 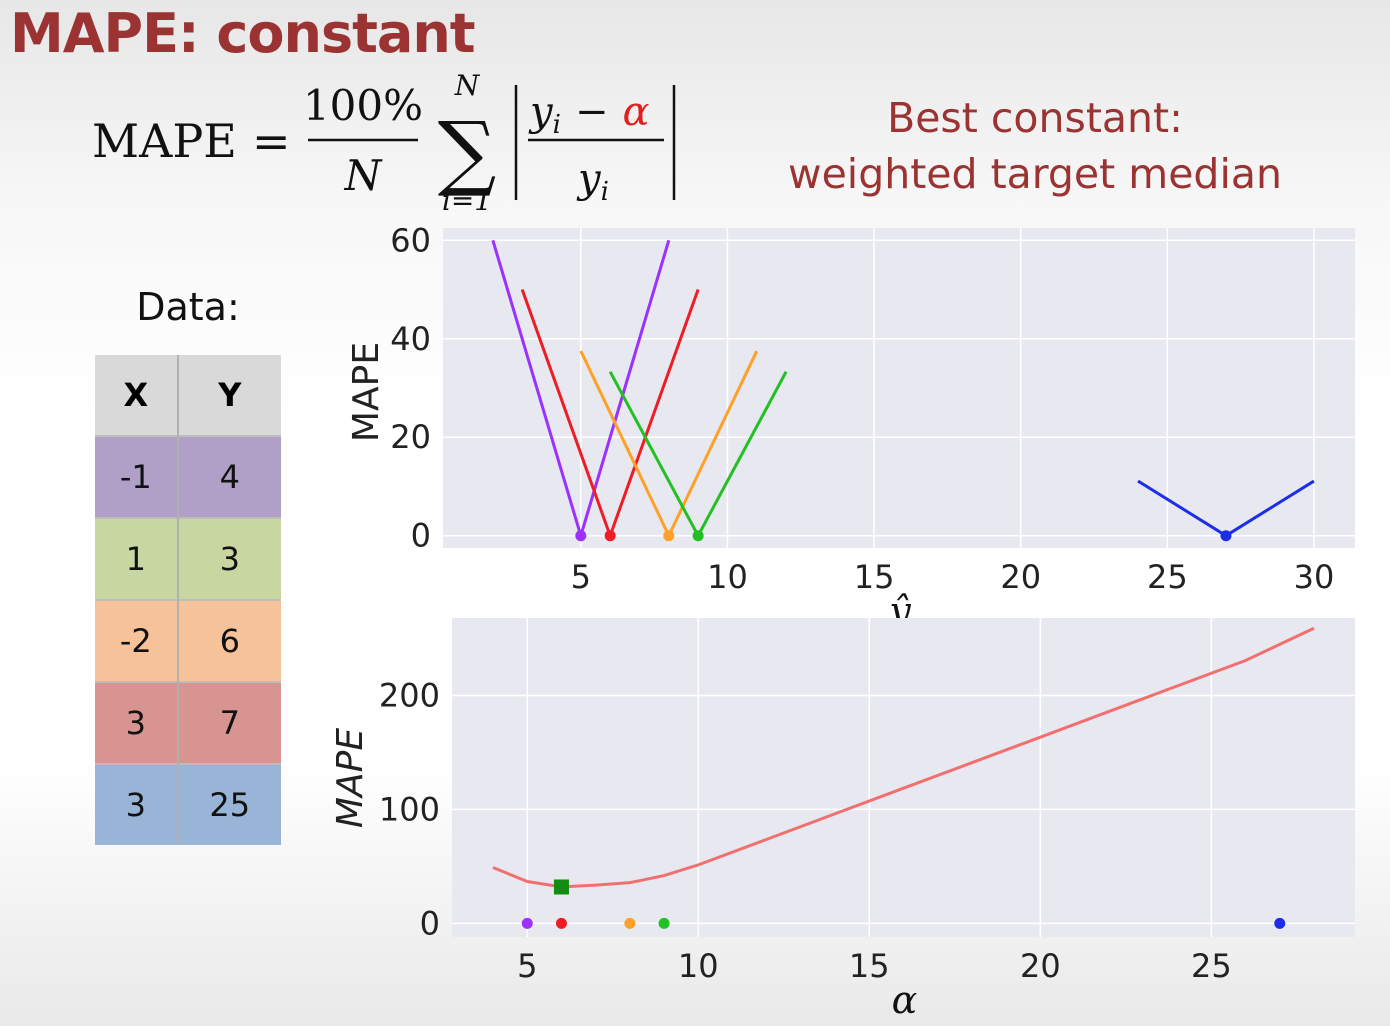 What do you see at coordinates (561, 887) in the screenshot?
I see `minimum-marker` at bounding box center [561, 887].